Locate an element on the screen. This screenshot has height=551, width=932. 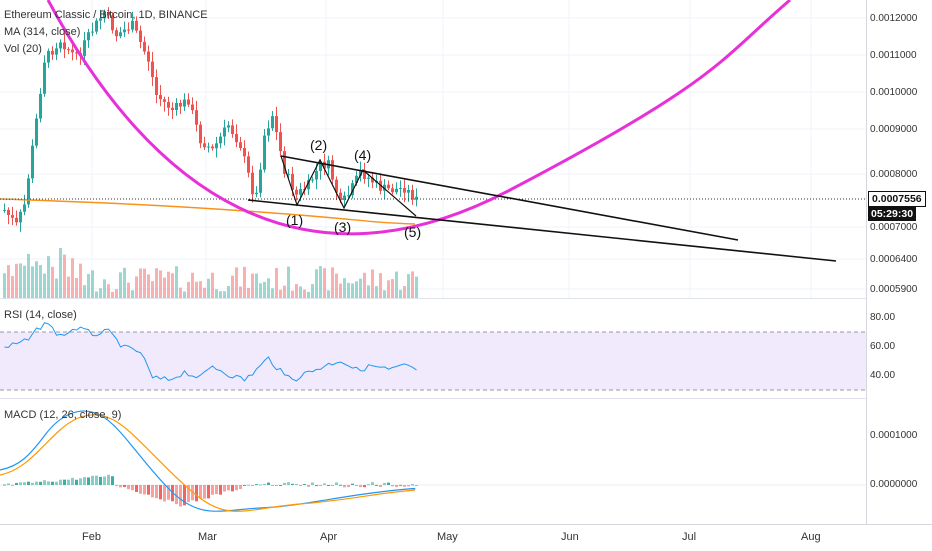
macd-legend: MACD (12, 26, close, 9) is located at coordinates (63, 415).